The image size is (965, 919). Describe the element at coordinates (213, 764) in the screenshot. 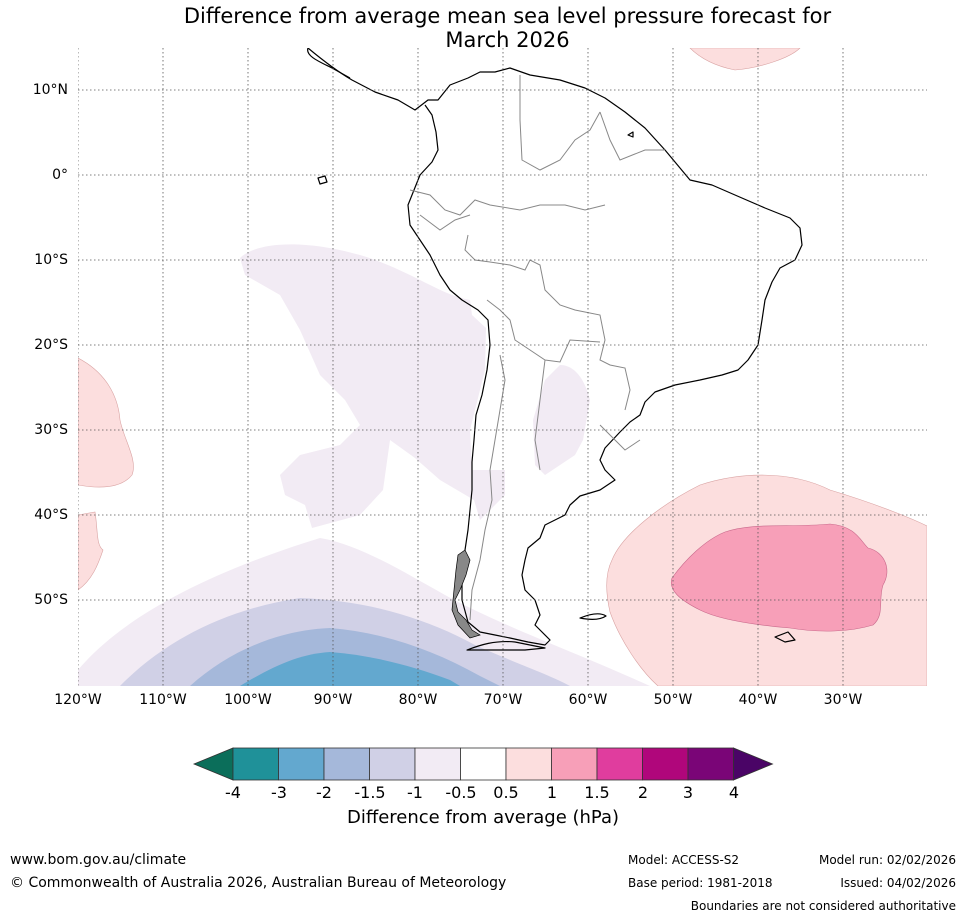

I see `colorbar-arrow-low` at that location.